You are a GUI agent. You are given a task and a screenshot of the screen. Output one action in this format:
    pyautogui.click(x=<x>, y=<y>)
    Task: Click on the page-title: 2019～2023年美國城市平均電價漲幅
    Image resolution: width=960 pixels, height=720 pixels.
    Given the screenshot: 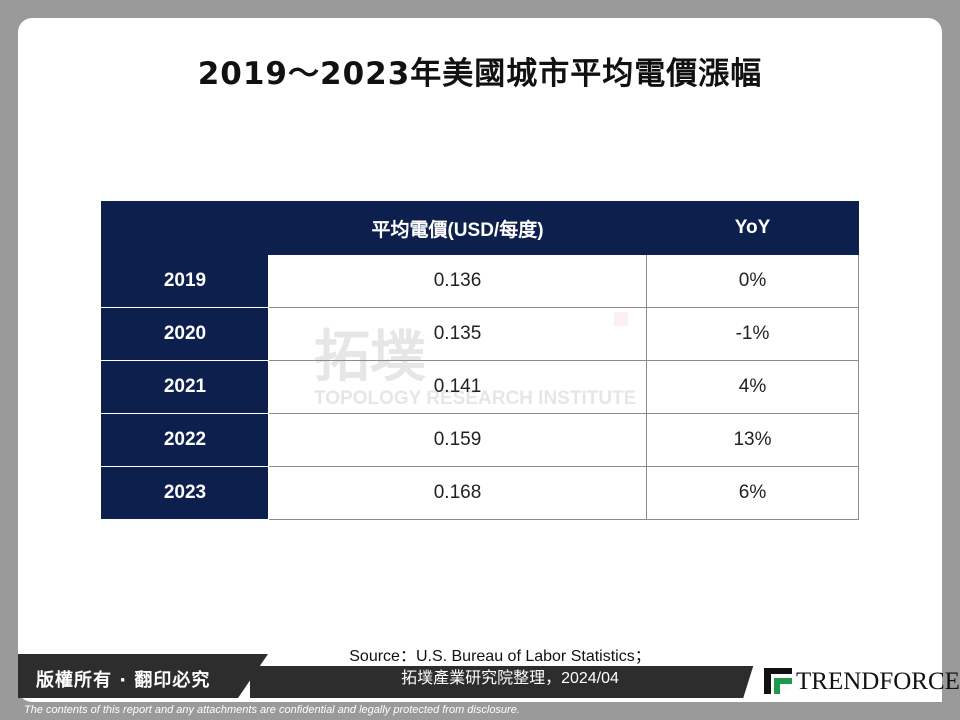 What is the action you would take?
    pyautogui.click(x=480, y=74)
    